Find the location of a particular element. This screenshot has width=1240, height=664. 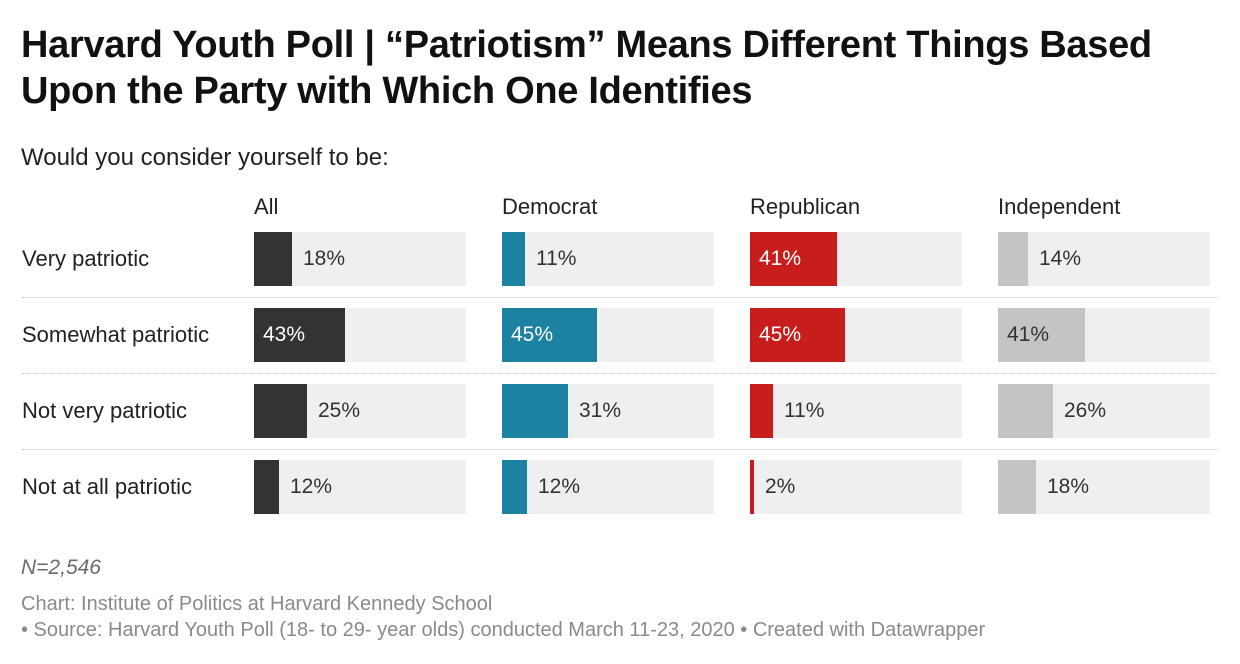

bar-track: 14% is located at coordinates (1104, 259).